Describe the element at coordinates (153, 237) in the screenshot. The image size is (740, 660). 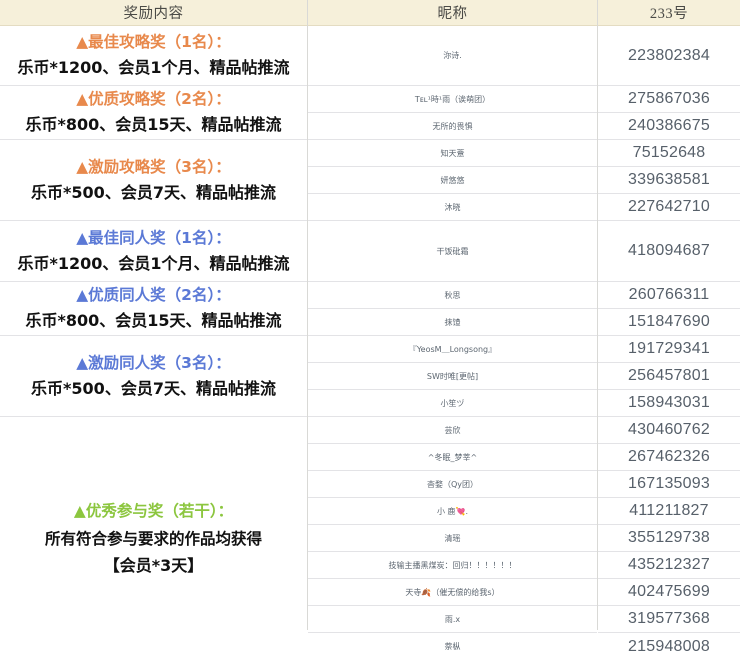
I see `prize-title: ▲最佳同人奖（1名）：` at that location.